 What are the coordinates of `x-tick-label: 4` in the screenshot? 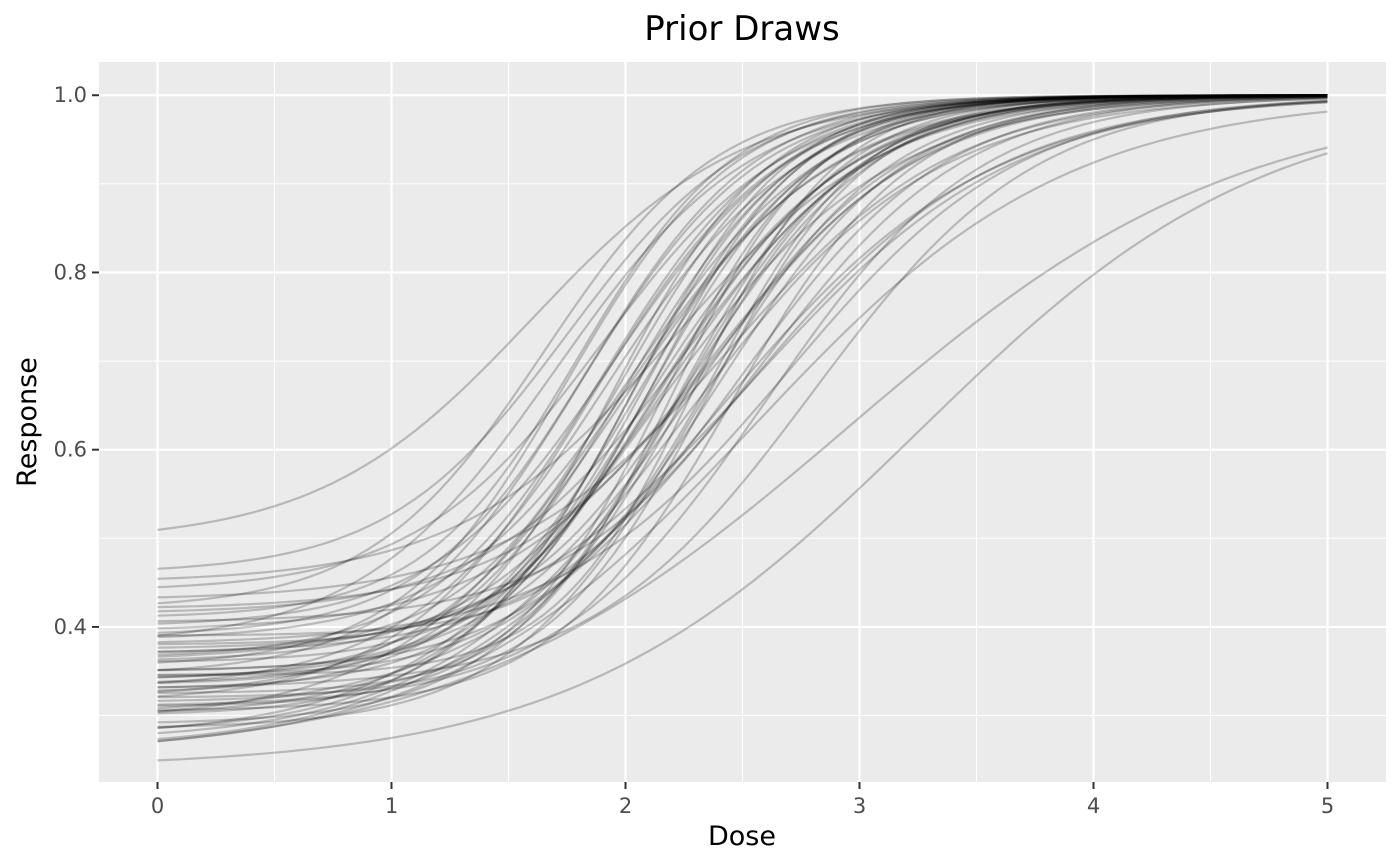 It's located at (1093, 806).